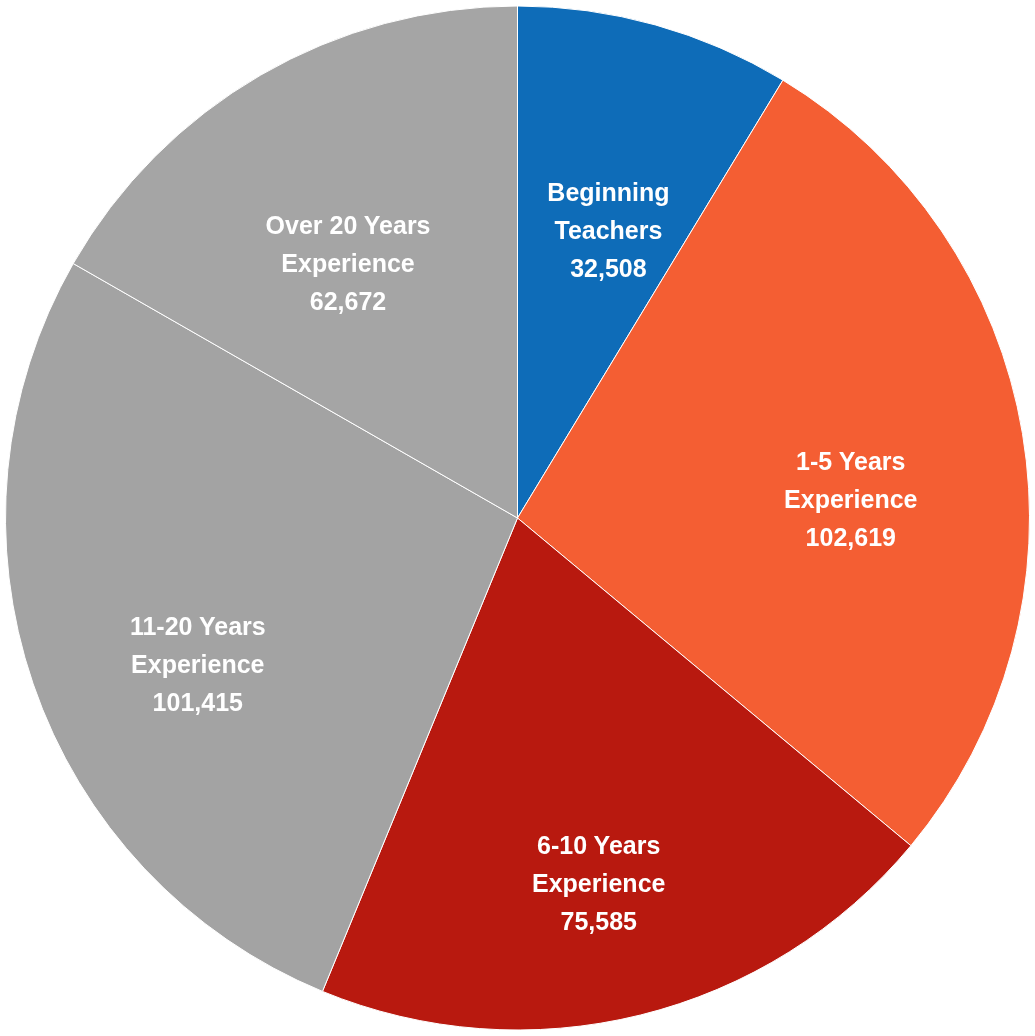  I want to click on slice-label: 6-10 Years Experience, so click(599, 864).